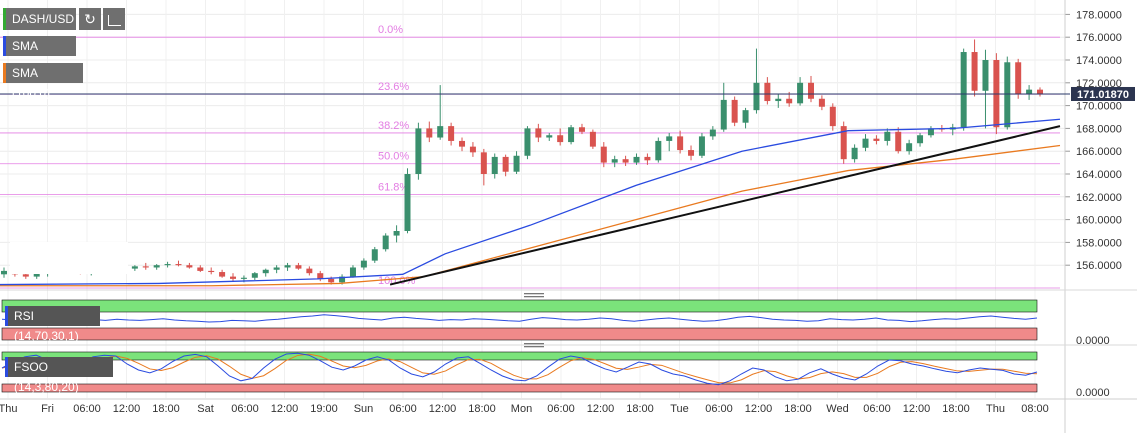 The height and width of the screenshot is (433, 1137). Describe the element at coordinates (1103, 95) in the screenshot. I see `last-price-text: 171.01870` at that location.